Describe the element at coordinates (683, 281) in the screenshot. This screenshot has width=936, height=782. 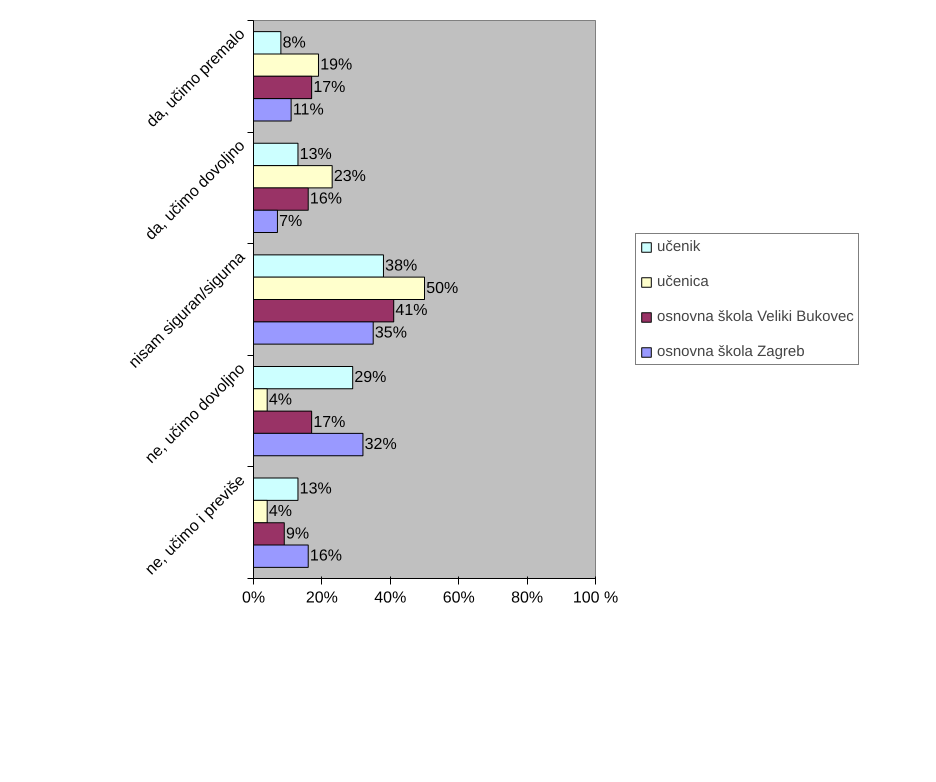
I see `legend-label: učenica` at that location.